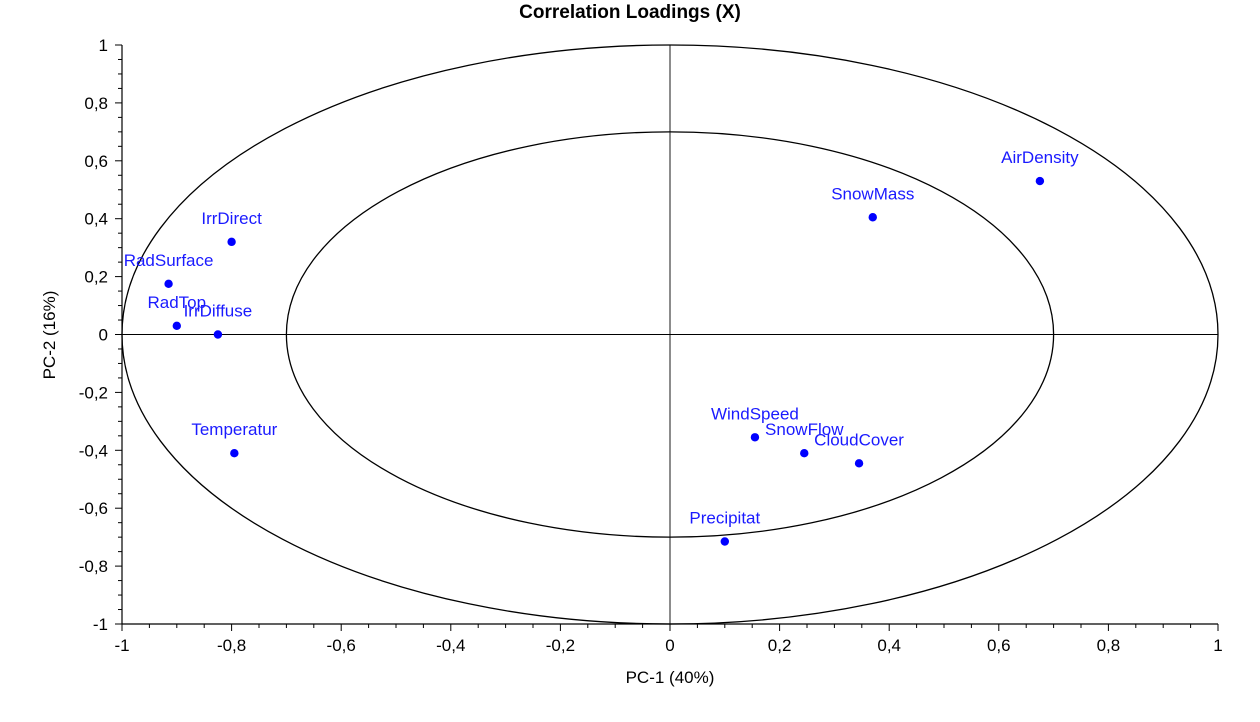 The height and width of the screenshot is (722, 1260). I want to click on y-tick-label: 0,4, so click(96, 219).